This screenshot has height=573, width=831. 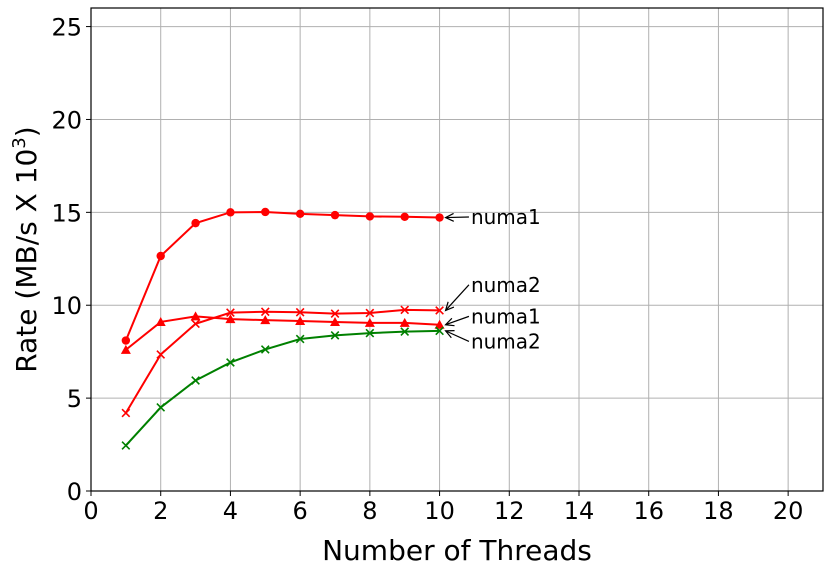 What do you see at coordinates (19, 142) in the screenshot?
I see `y-axis-label-superscript: 3` at bounding box center [19, 142].